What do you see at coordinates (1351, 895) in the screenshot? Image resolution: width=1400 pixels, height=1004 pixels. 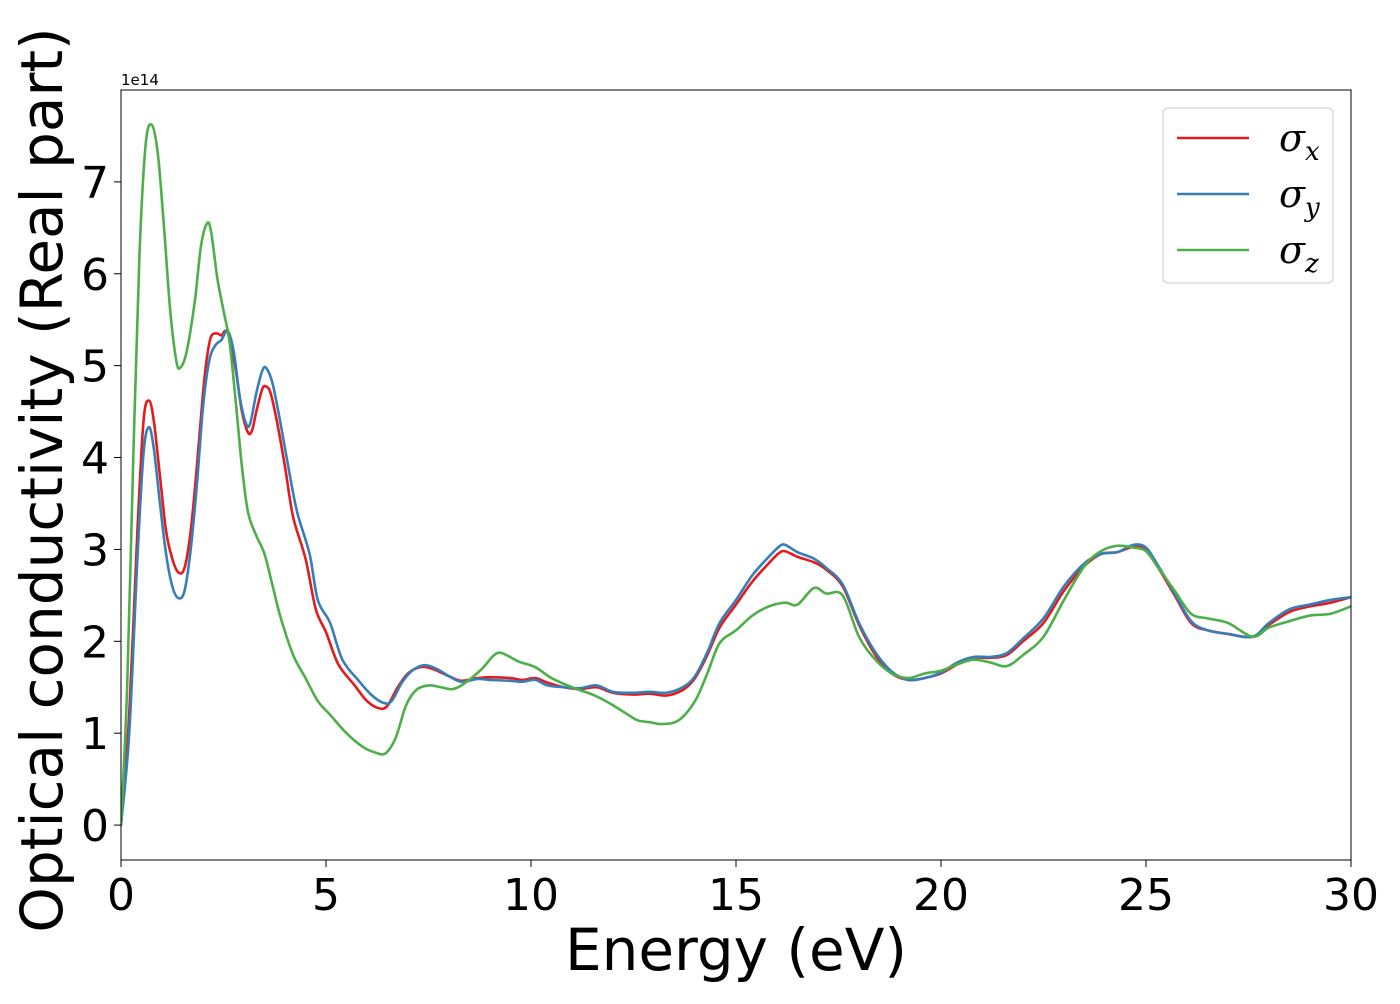 I see `x-tick-label: 30` at bounding box center [1351, 895].